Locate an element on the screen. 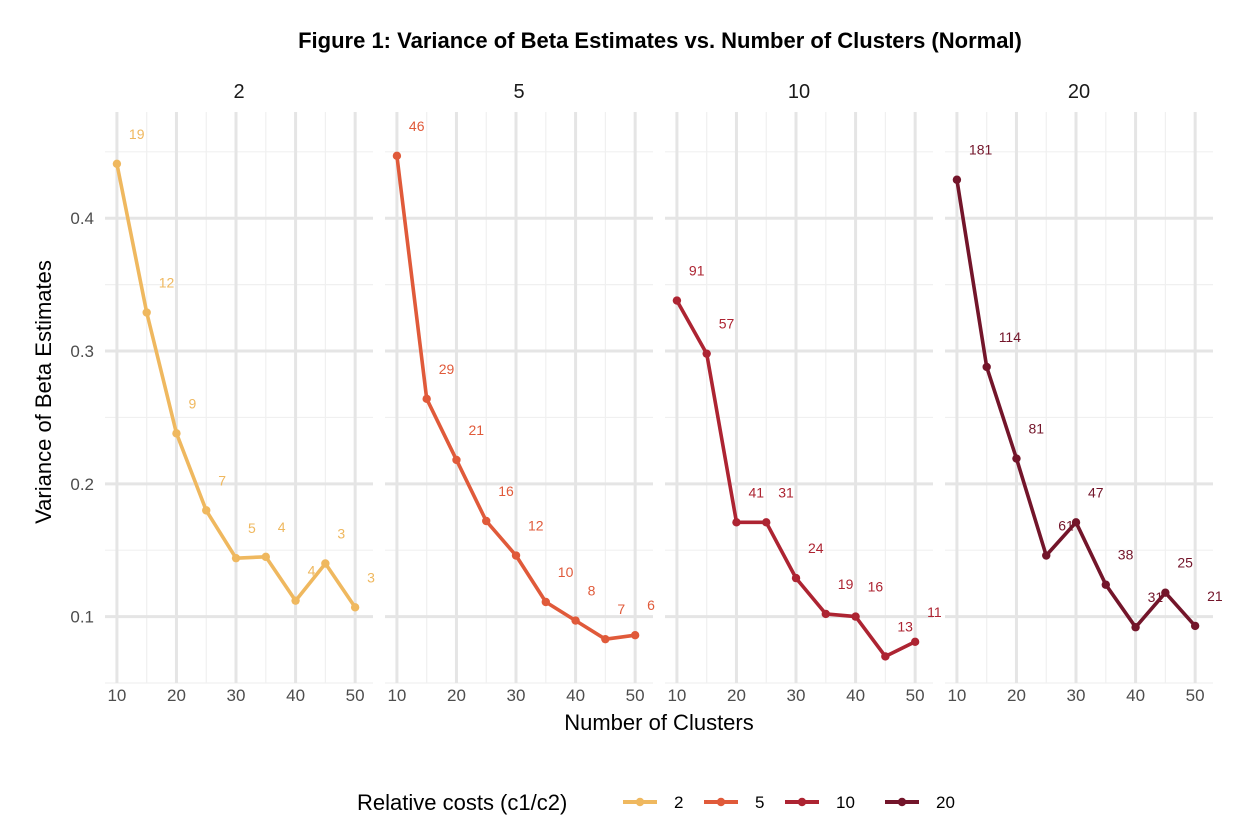  x-axis-title: Number of Clusters is located at coordinates (659, 722).